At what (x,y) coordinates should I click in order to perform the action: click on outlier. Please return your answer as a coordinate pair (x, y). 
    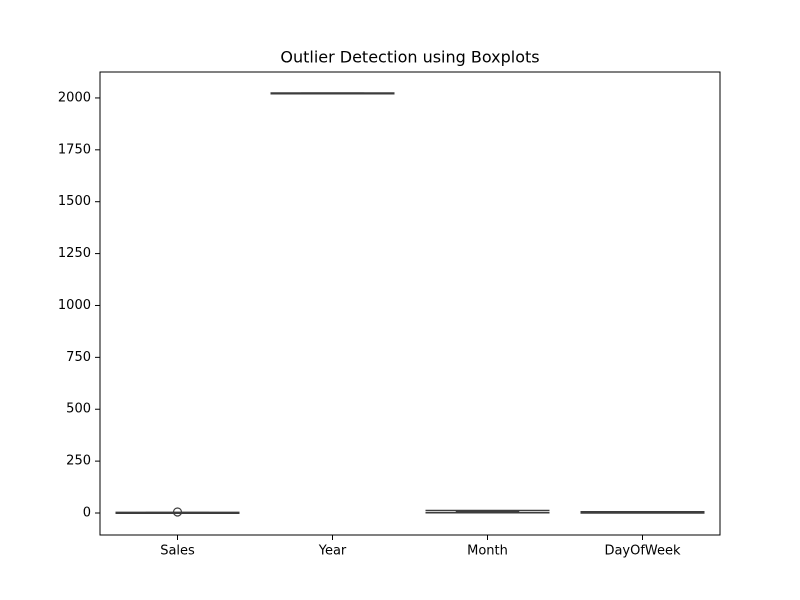
    Looking at the image, I should click on (177, 512).